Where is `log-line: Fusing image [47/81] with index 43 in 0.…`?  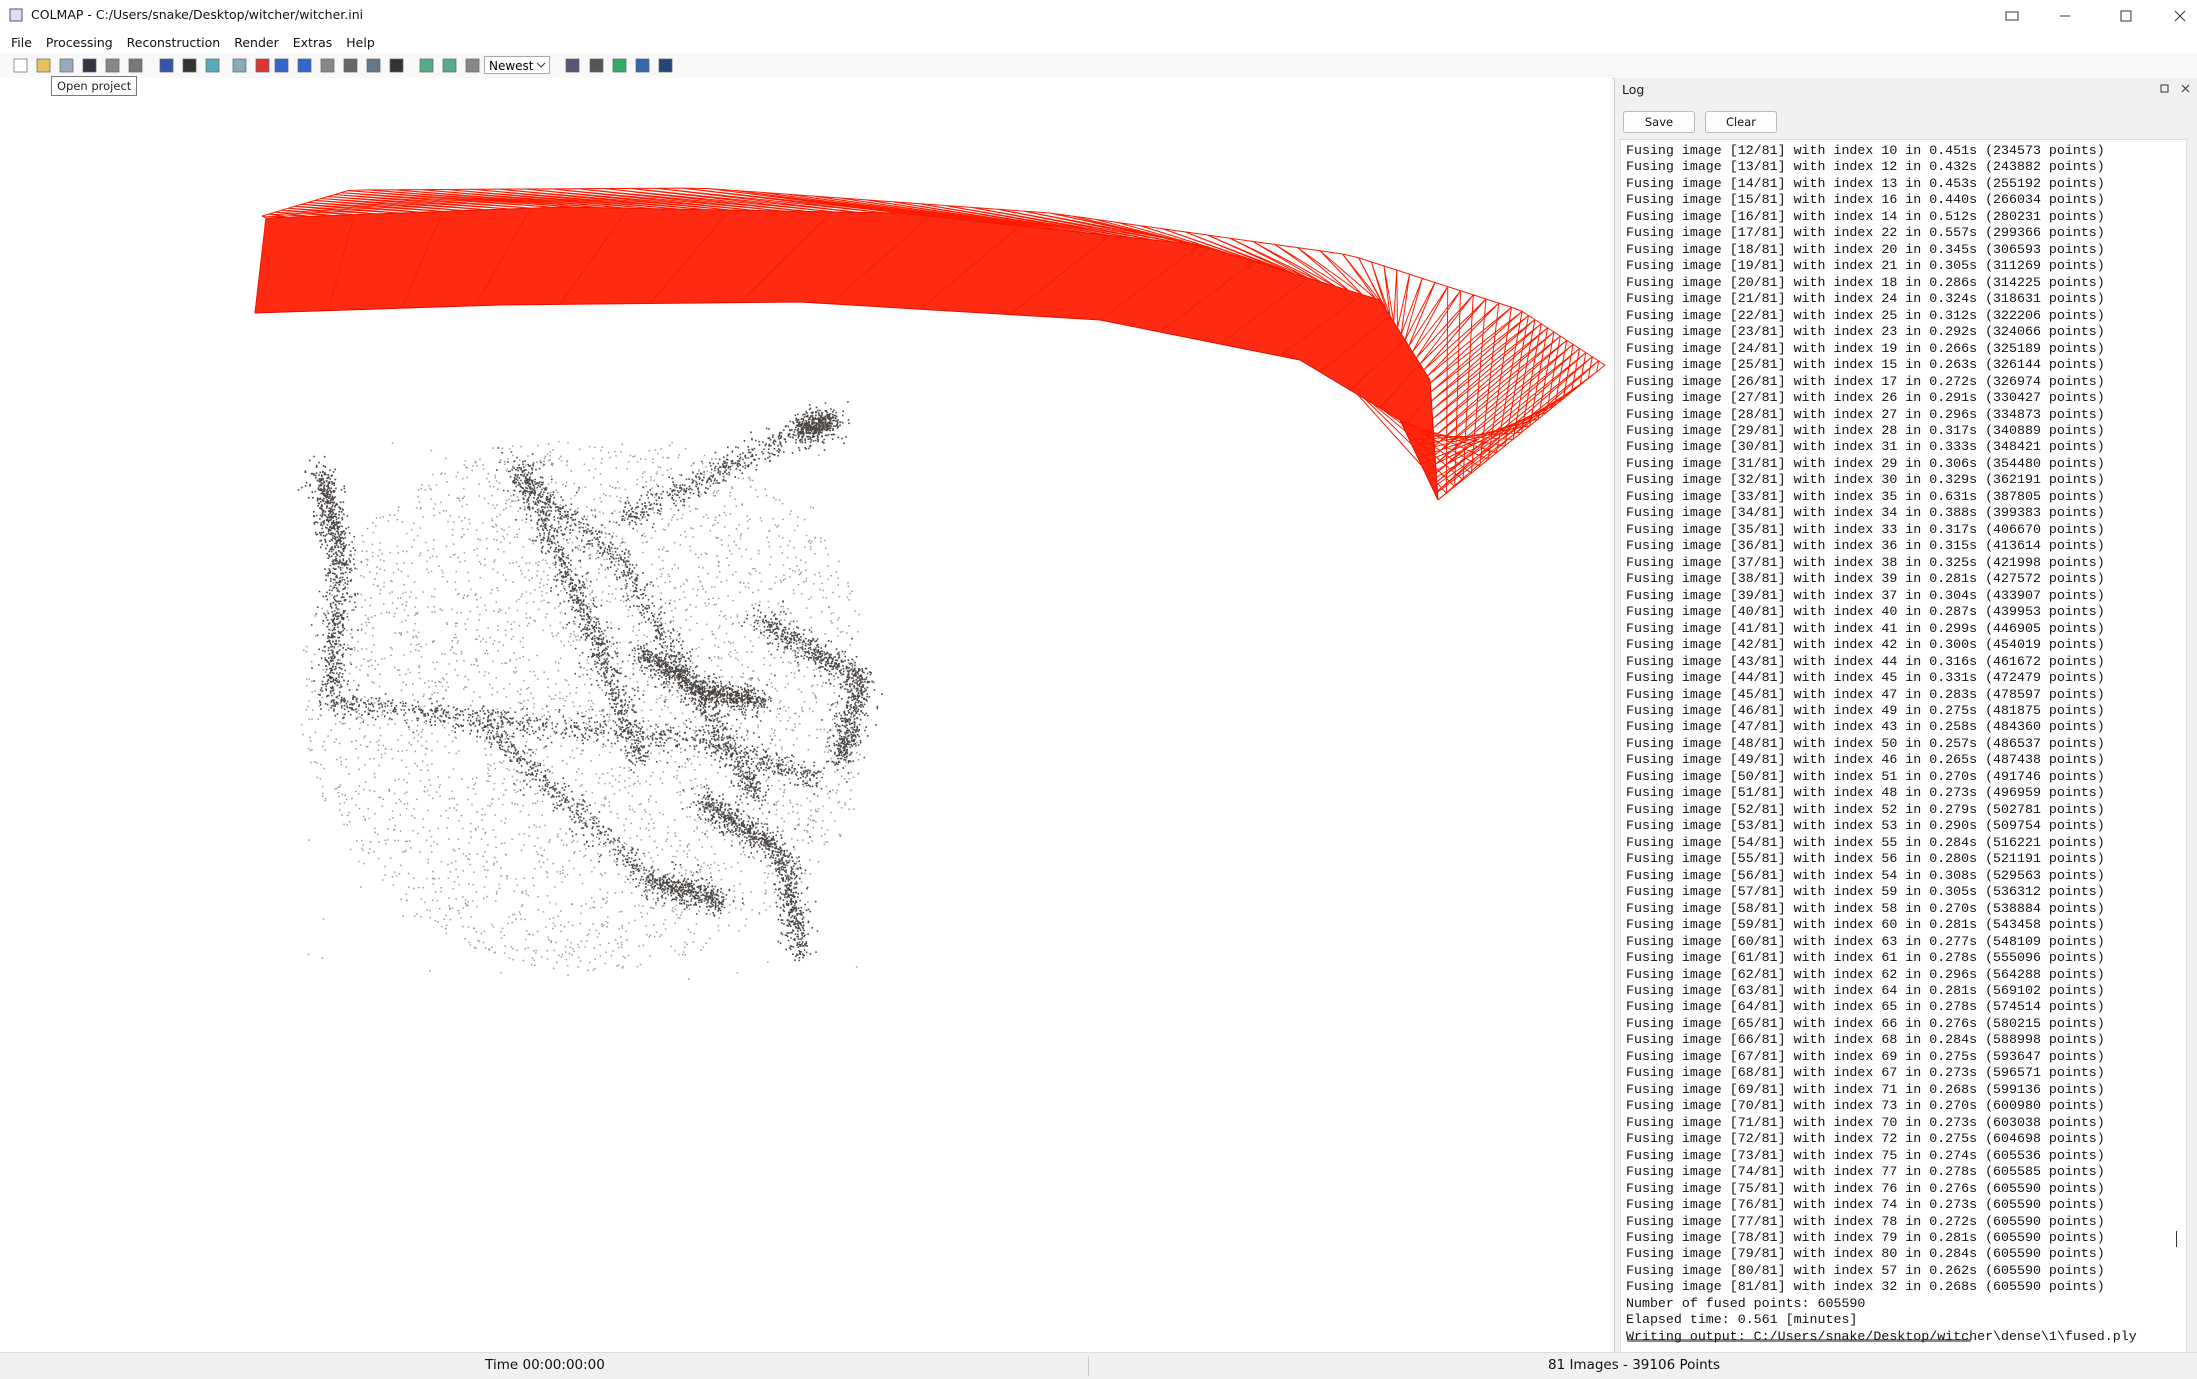 log-line: Fusing image [47/81] with index 43 in 0.… is located at coordinates (1865, 727).